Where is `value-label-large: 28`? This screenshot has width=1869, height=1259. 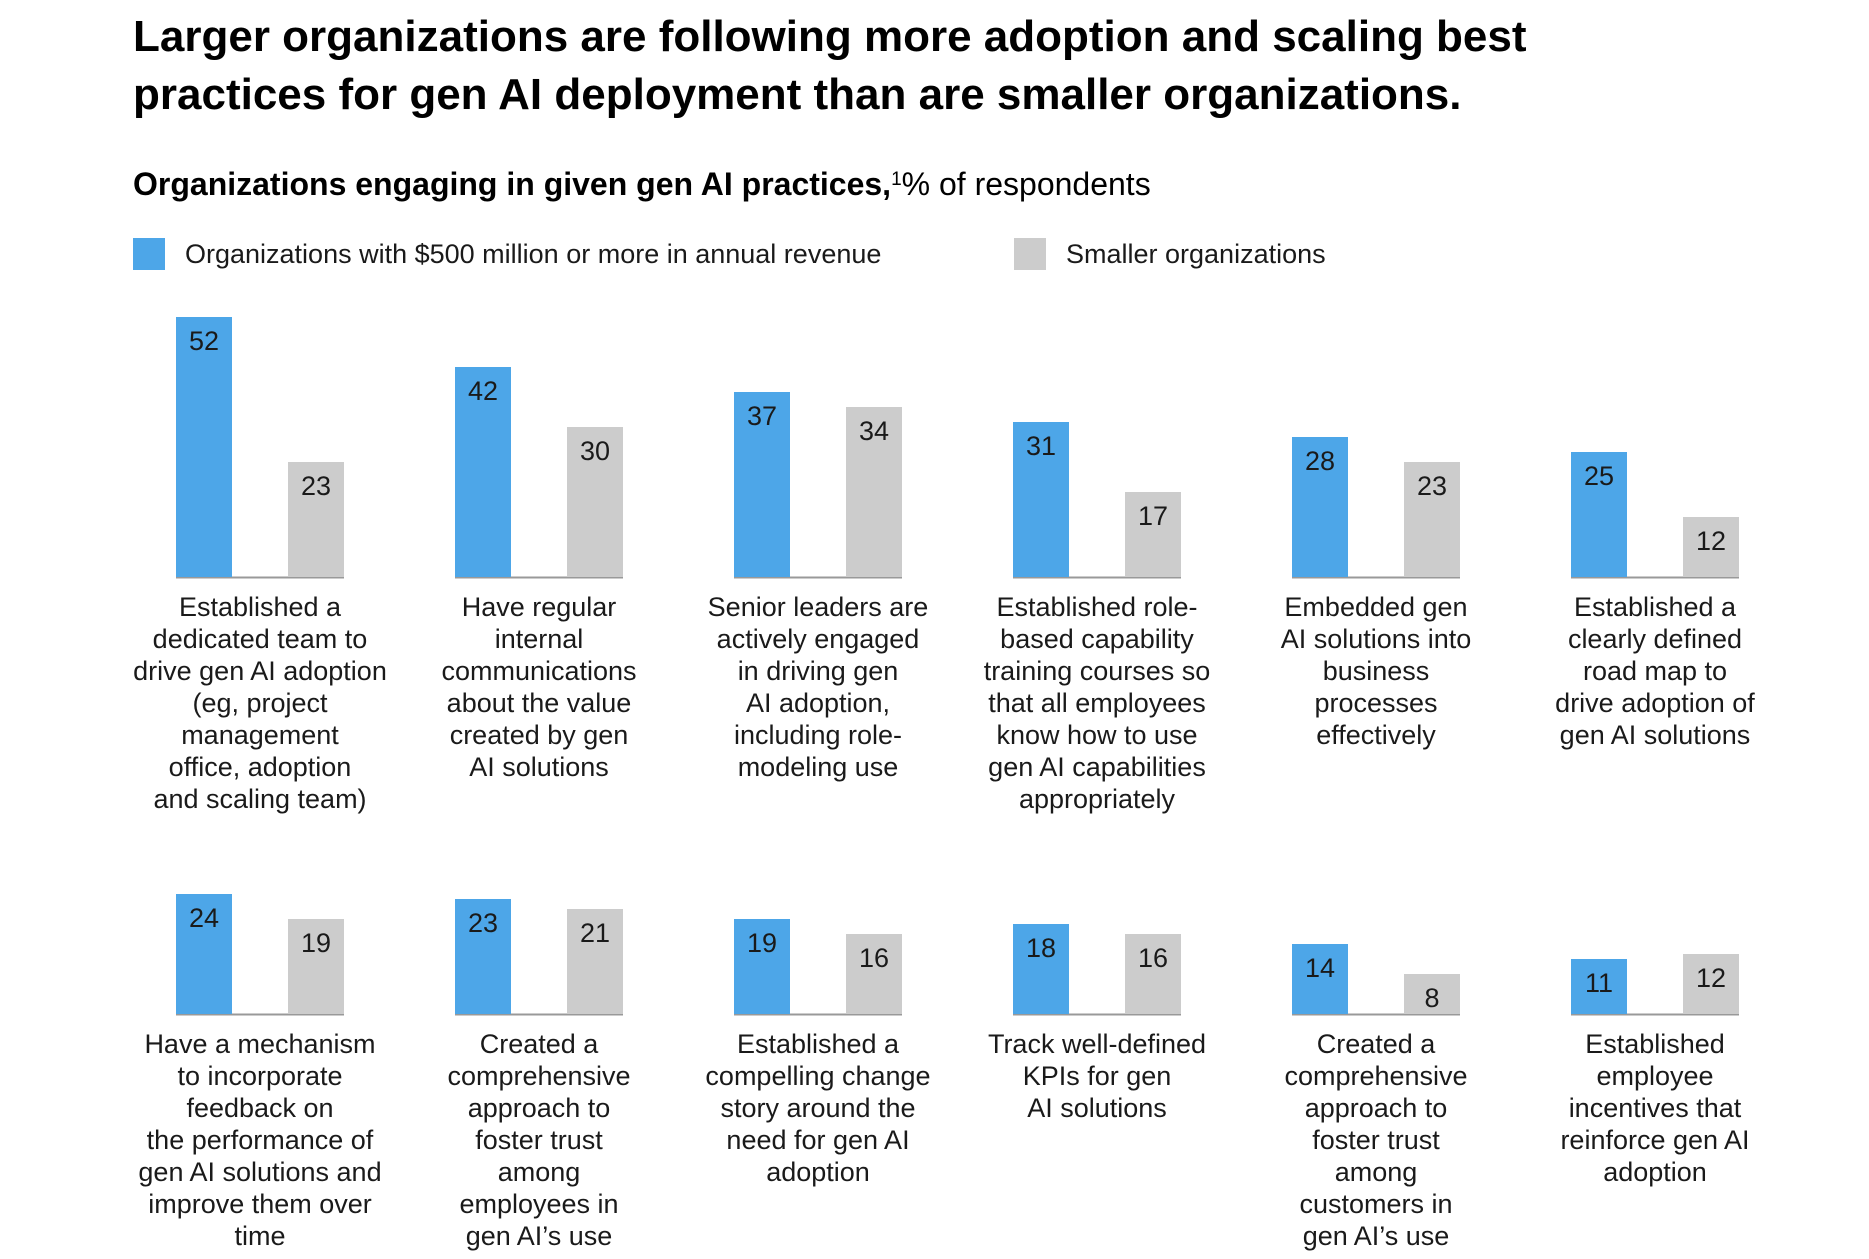
value-label-large: 28 is located at coordinates (1320, 461).